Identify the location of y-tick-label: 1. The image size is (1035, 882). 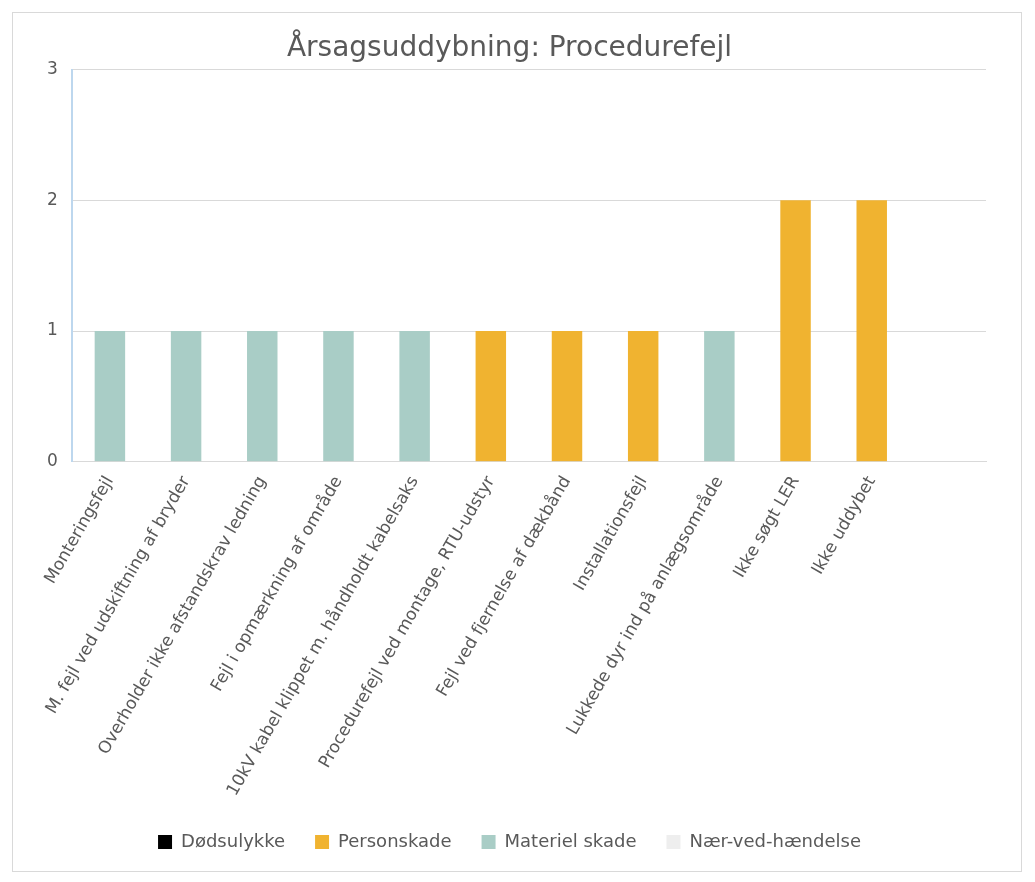
(52, 329).